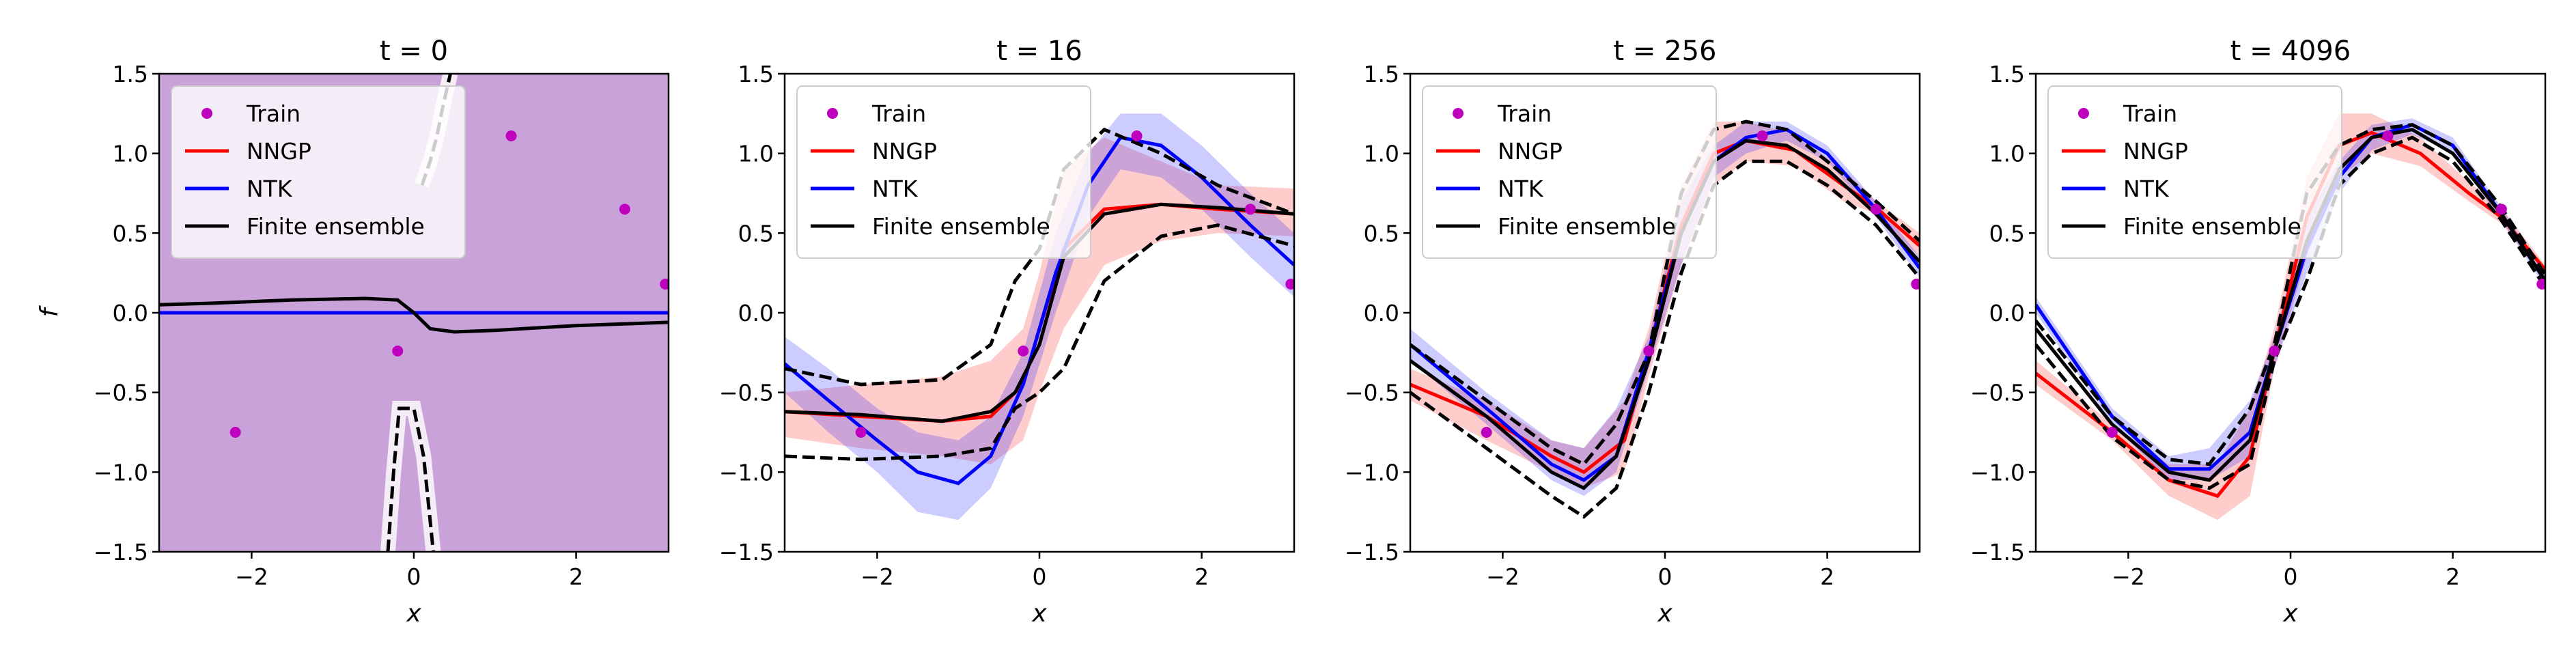  I want to click on panel-title: t = 0, so click(414, 51).